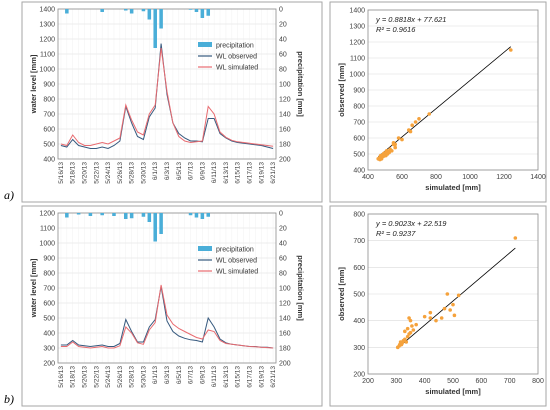  Describe the element at coordinates (402, 177) in the screenshot. I see `scatter-a-x-tick-label: 600` at that location.